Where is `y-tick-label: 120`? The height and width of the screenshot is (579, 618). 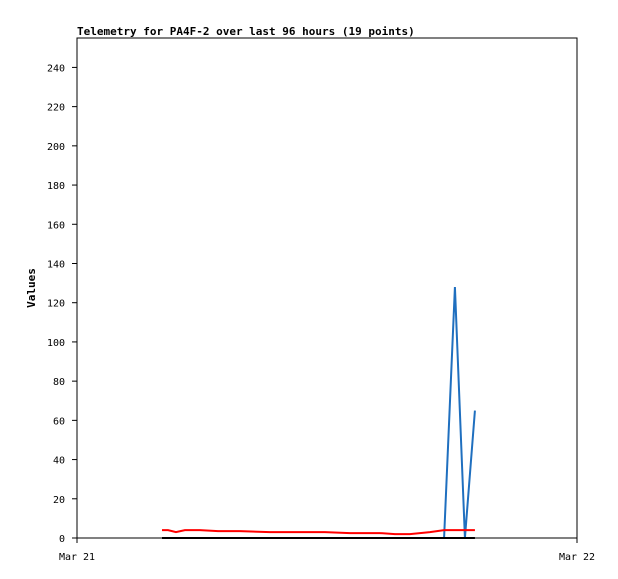 y-tick-label: 120 is located at coordinates (56, 304).